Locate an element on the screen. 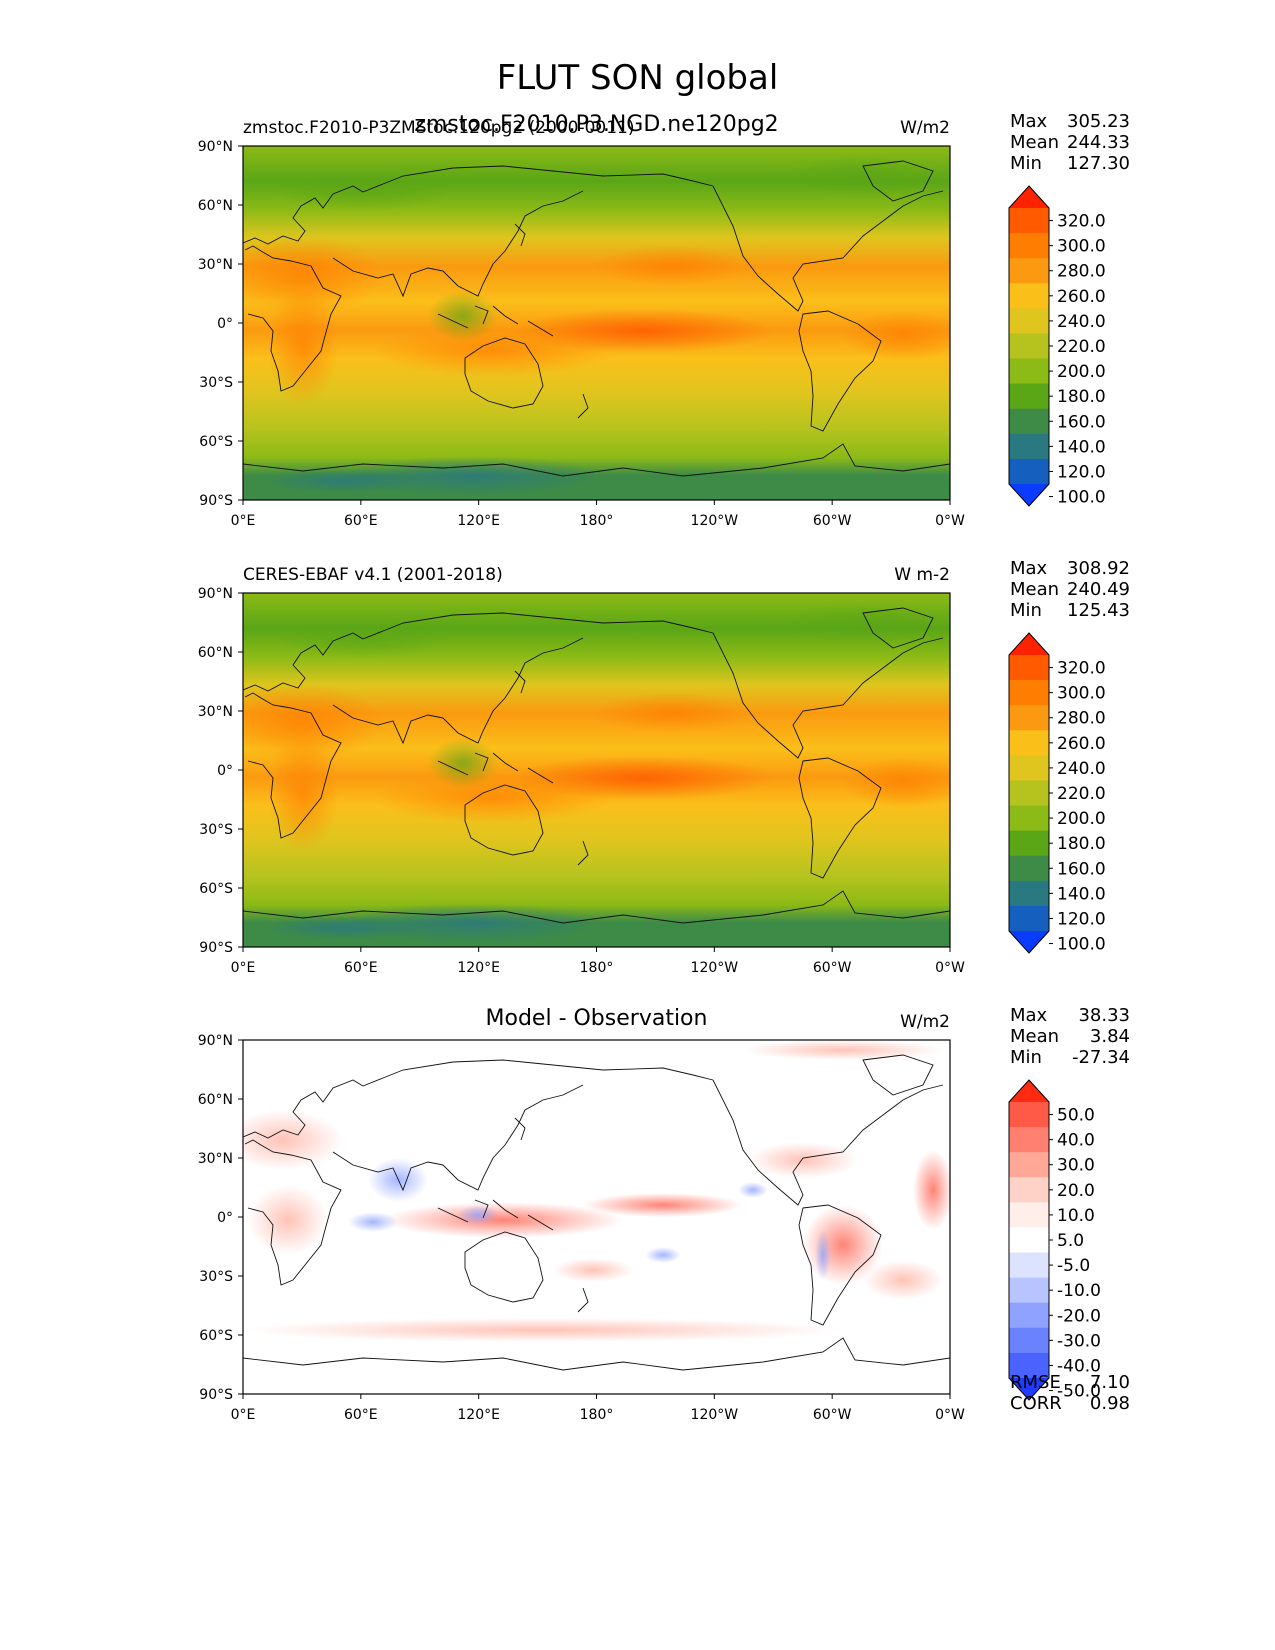 The width and height of the screenshot is (1275, 1650). colorbar-tick-label: 50.0 is located at coordinates (1076, 1116).